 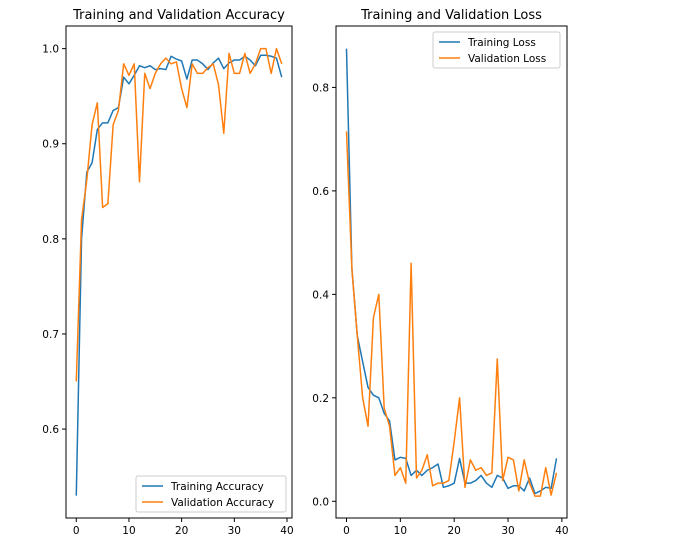 I want to click on legend-label: Validation Accuracy, so click(x=222, y=503).